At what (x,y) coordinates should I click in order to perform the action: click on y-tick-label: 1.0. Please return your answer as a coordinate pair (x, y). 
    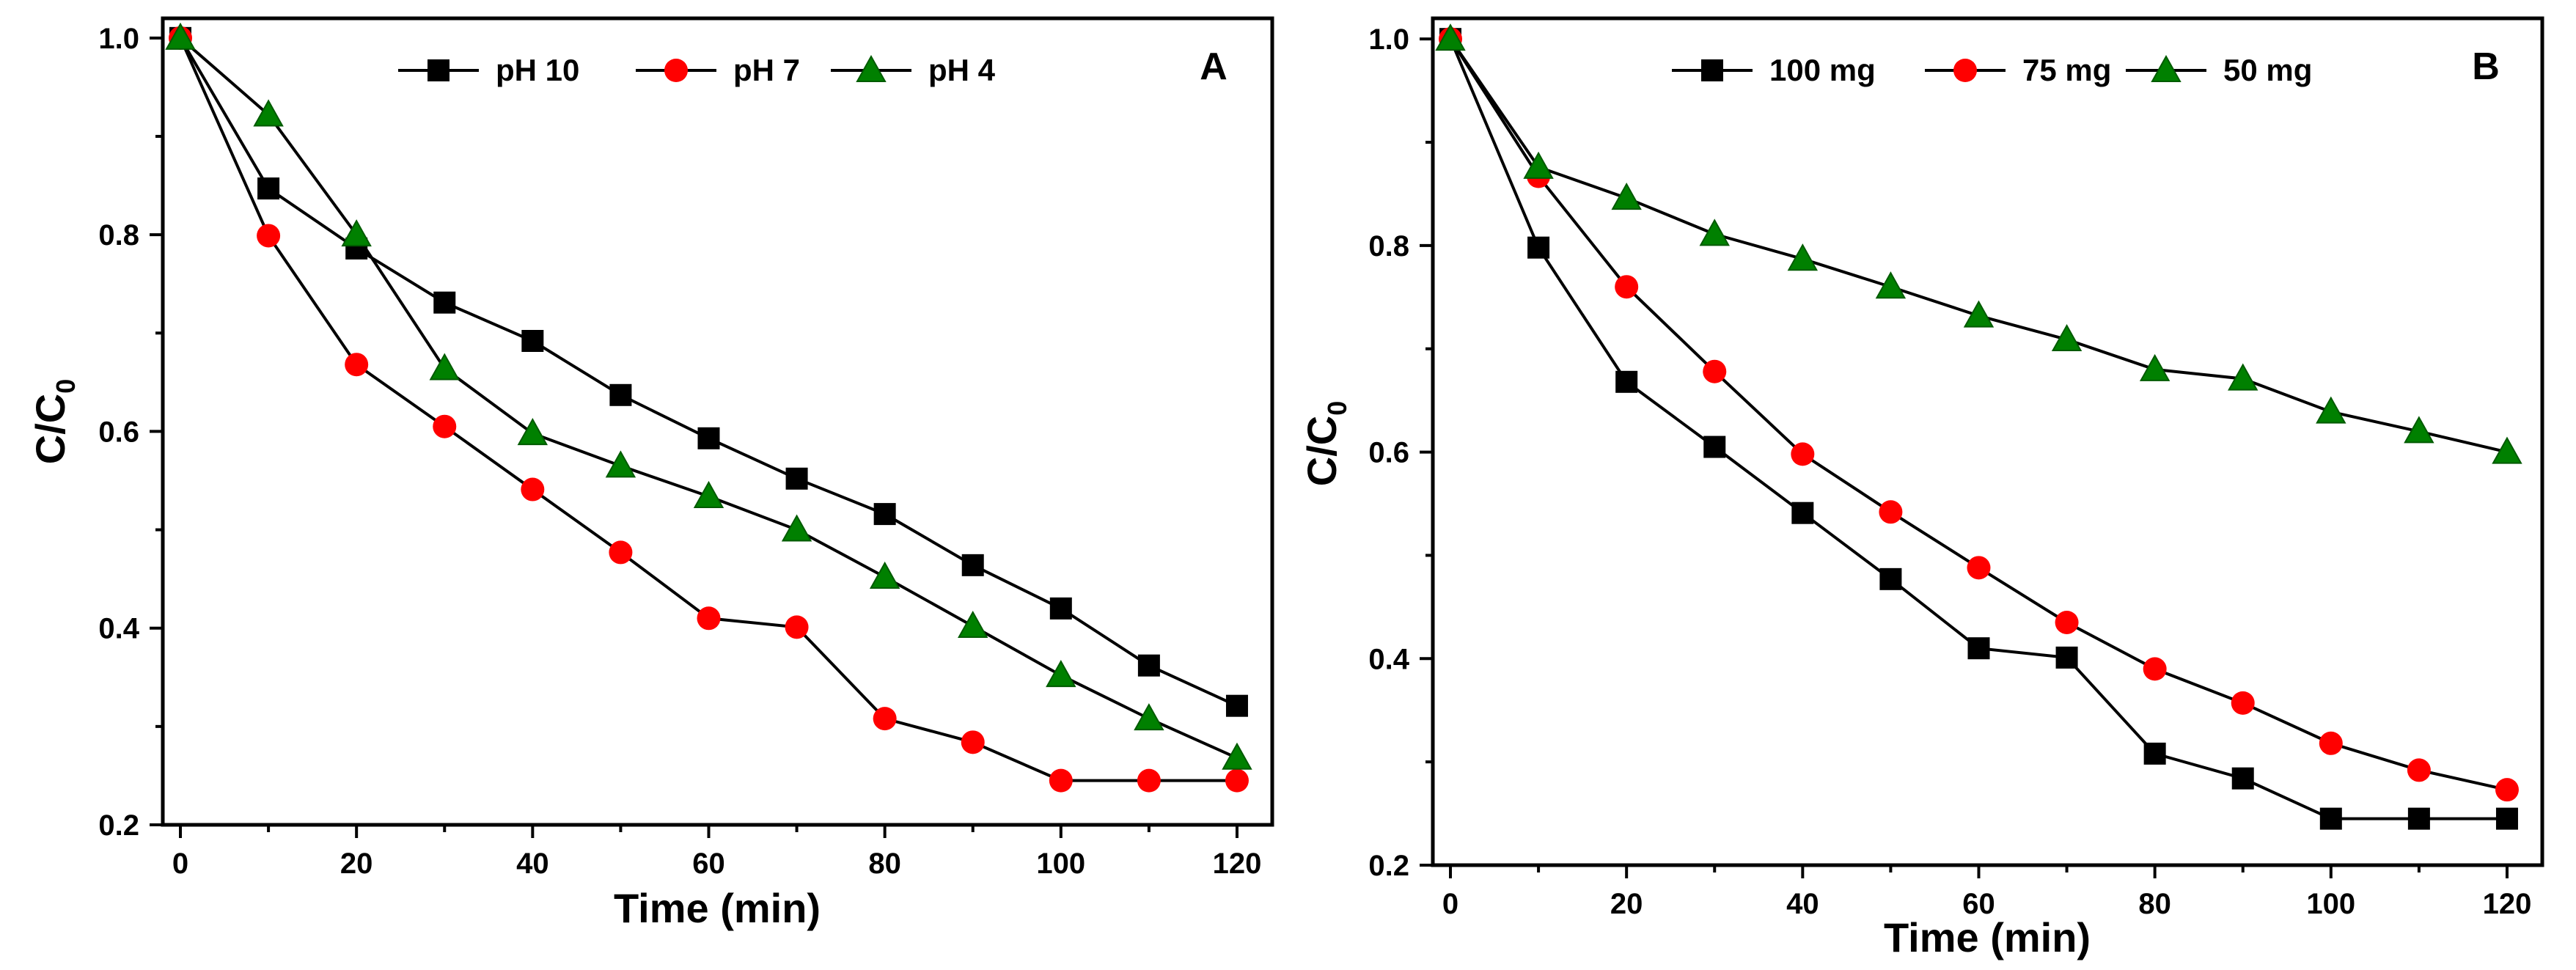
    Looking at the image, I should click on (119, 39).